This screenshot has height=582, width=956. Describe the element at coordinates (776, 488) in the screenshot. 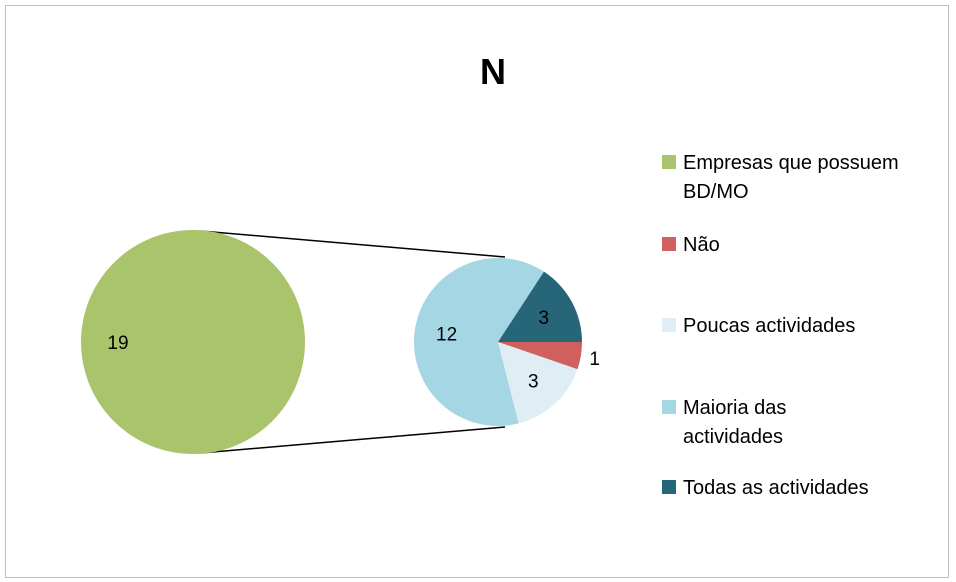

I see `legend-label: Todas as actividades` at that location.